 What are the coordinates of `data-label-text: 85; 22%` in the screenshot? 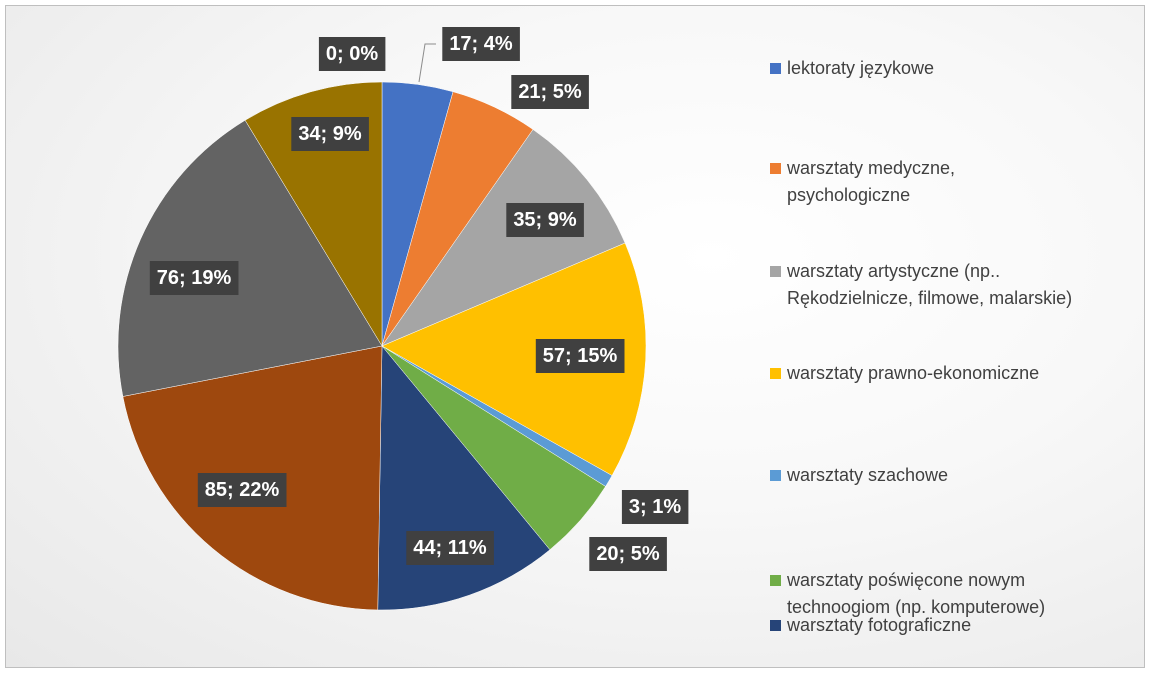 It's located at (242, 490).